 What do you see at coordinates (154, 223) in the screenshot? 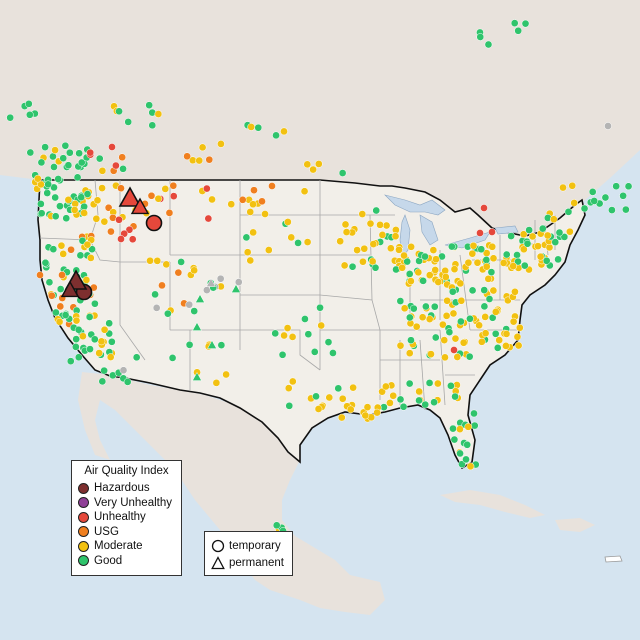
I see `station-marker-temporary` at bounding box center [154, 223].